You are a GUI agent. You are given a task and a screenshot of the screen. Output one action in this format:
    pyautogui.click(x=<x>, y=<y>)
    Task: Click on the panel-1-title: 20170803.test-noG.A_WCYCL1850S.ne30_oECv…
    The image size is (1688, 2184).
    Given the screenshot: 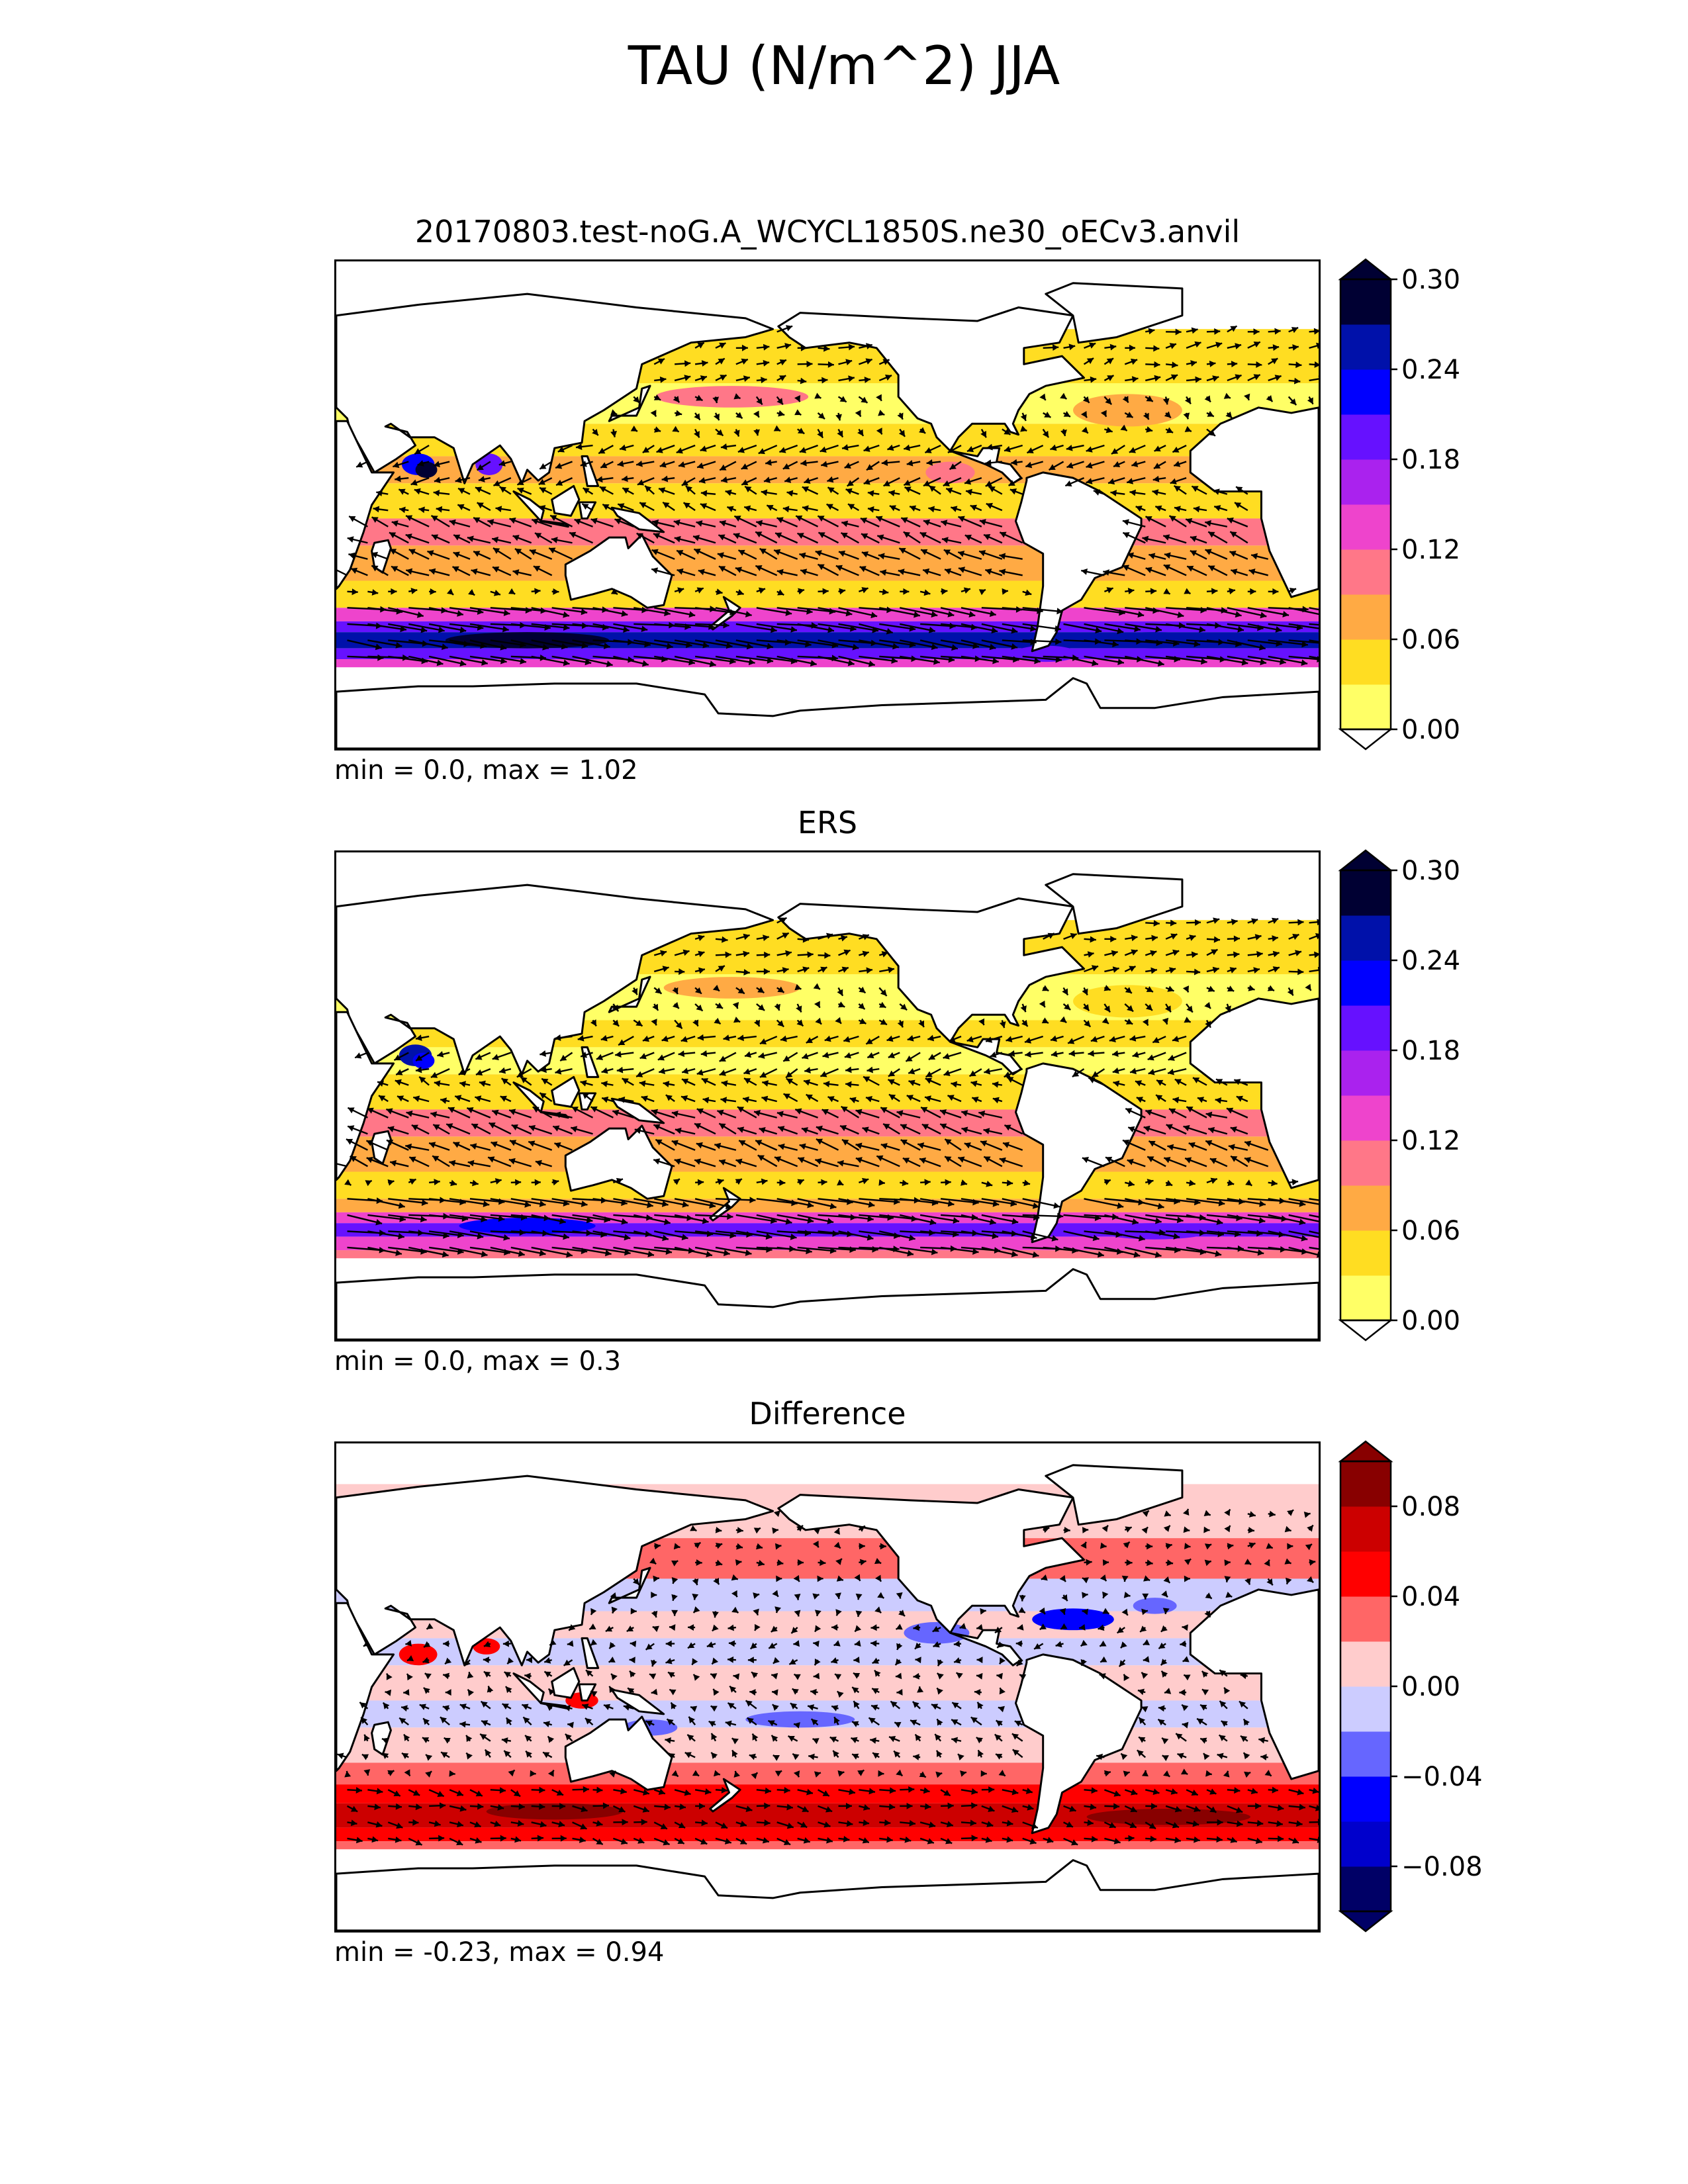 What is the action you would take?
    pyautogui.click(x=827, y=232)
    